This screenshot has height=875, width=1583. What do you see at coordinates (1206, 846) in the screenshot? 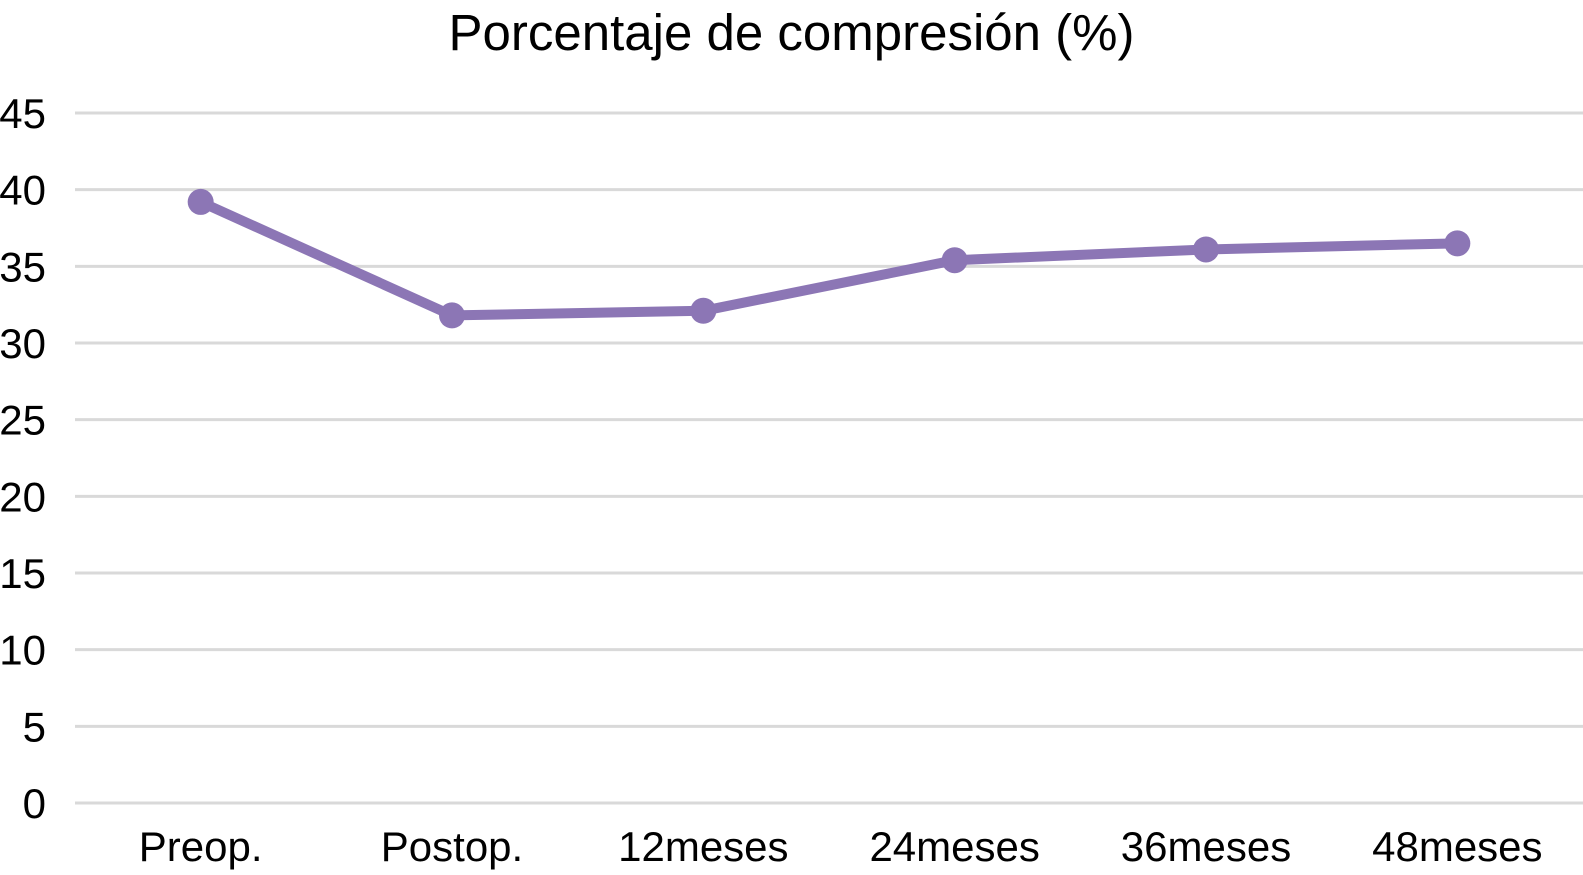
I see `x-axis-category-label: 36meses` at bounding box center [1206, 846].